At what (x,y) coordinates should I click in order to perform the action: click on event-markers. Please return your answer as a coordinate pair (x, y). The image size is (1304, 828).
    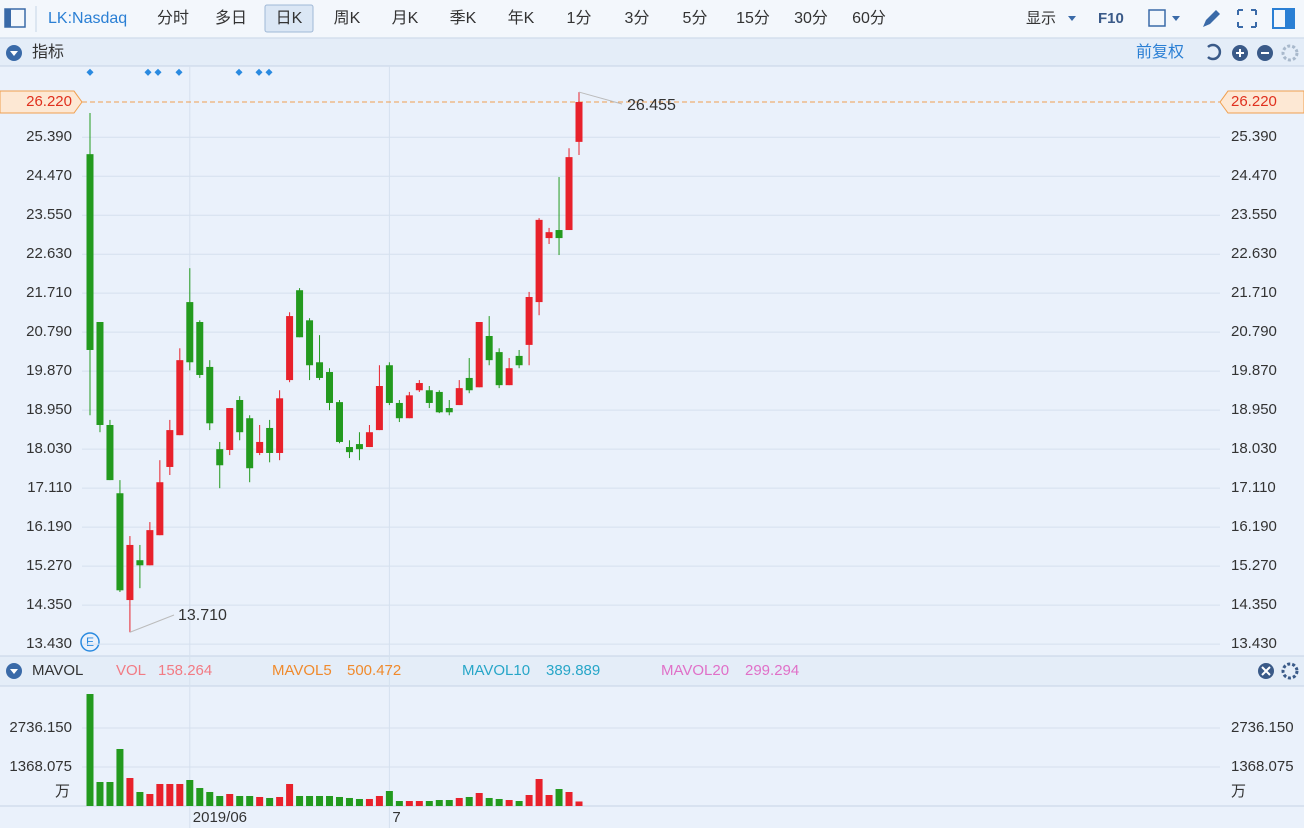
    Looking at the image, I should click on (179, 72).